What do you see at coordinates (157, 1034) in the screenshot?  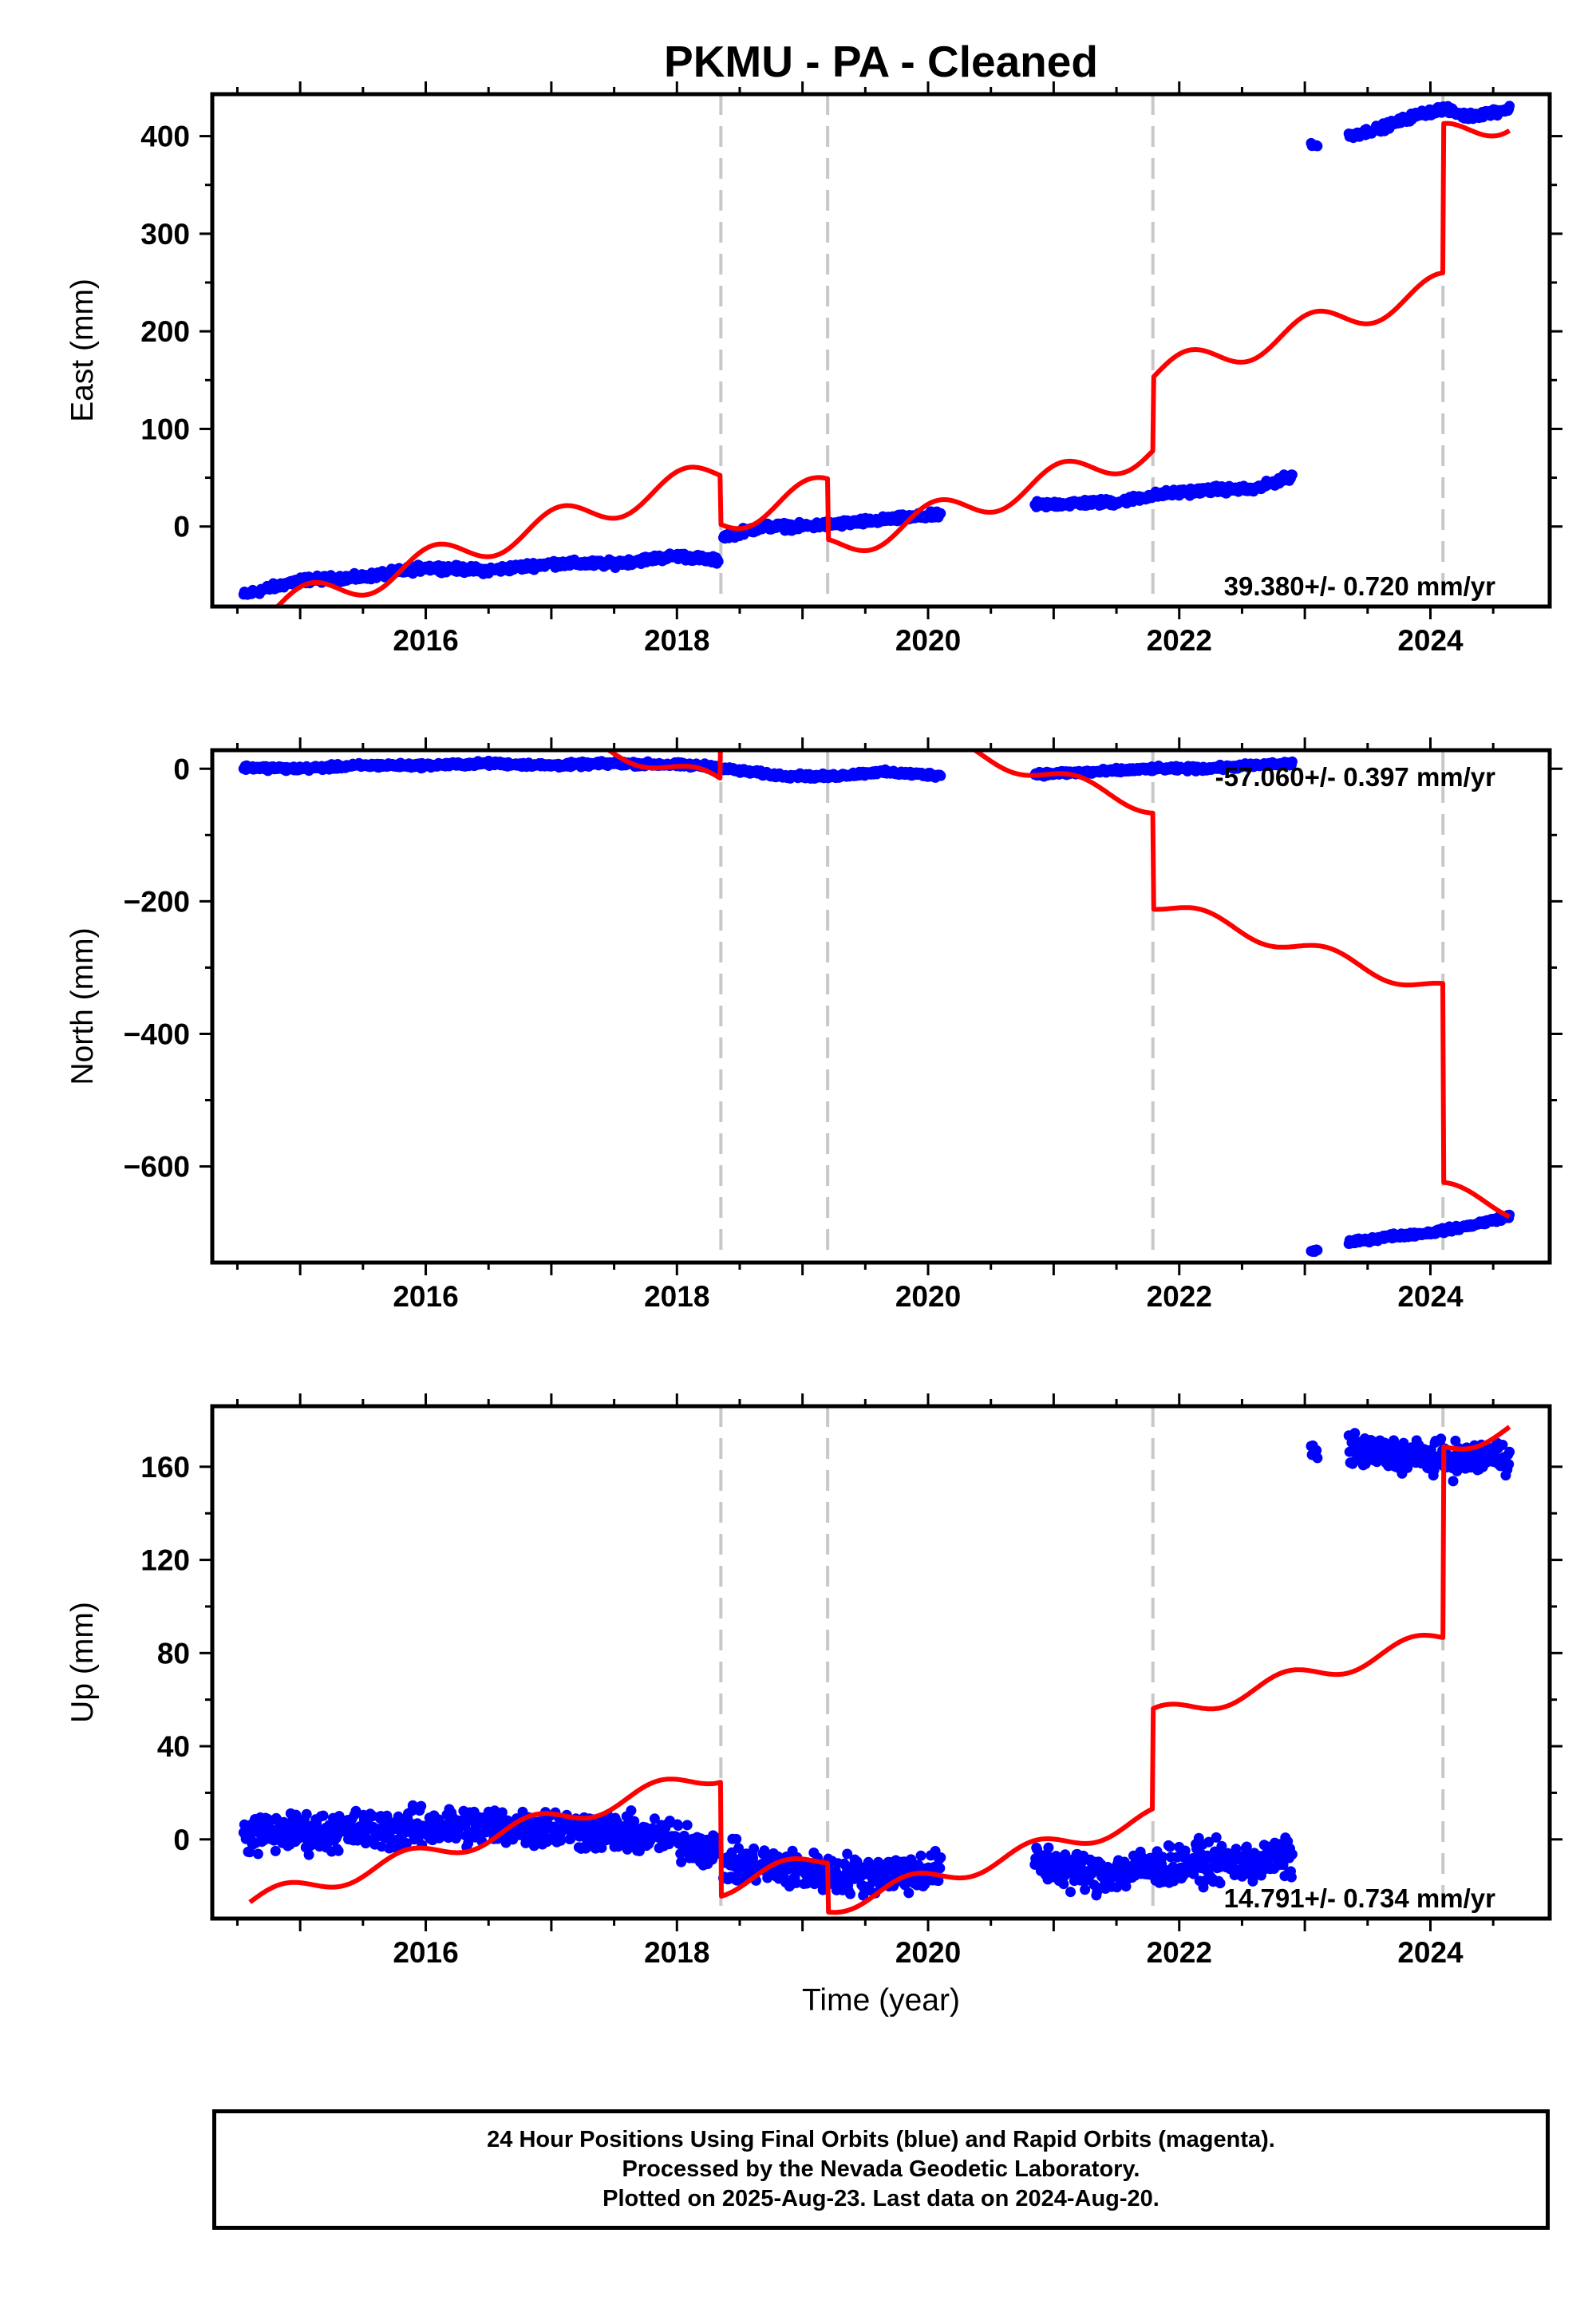 I see `y-tick-label-north-2: −400` at bounding box center [157, 1034].